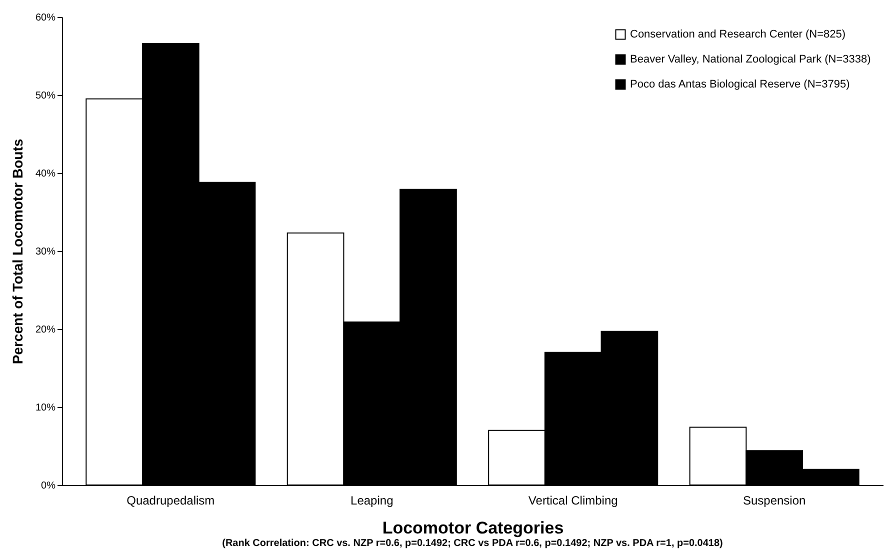 The image size is (889, 554). I want to click on y-tick-label: 60%, so click(45, 18).